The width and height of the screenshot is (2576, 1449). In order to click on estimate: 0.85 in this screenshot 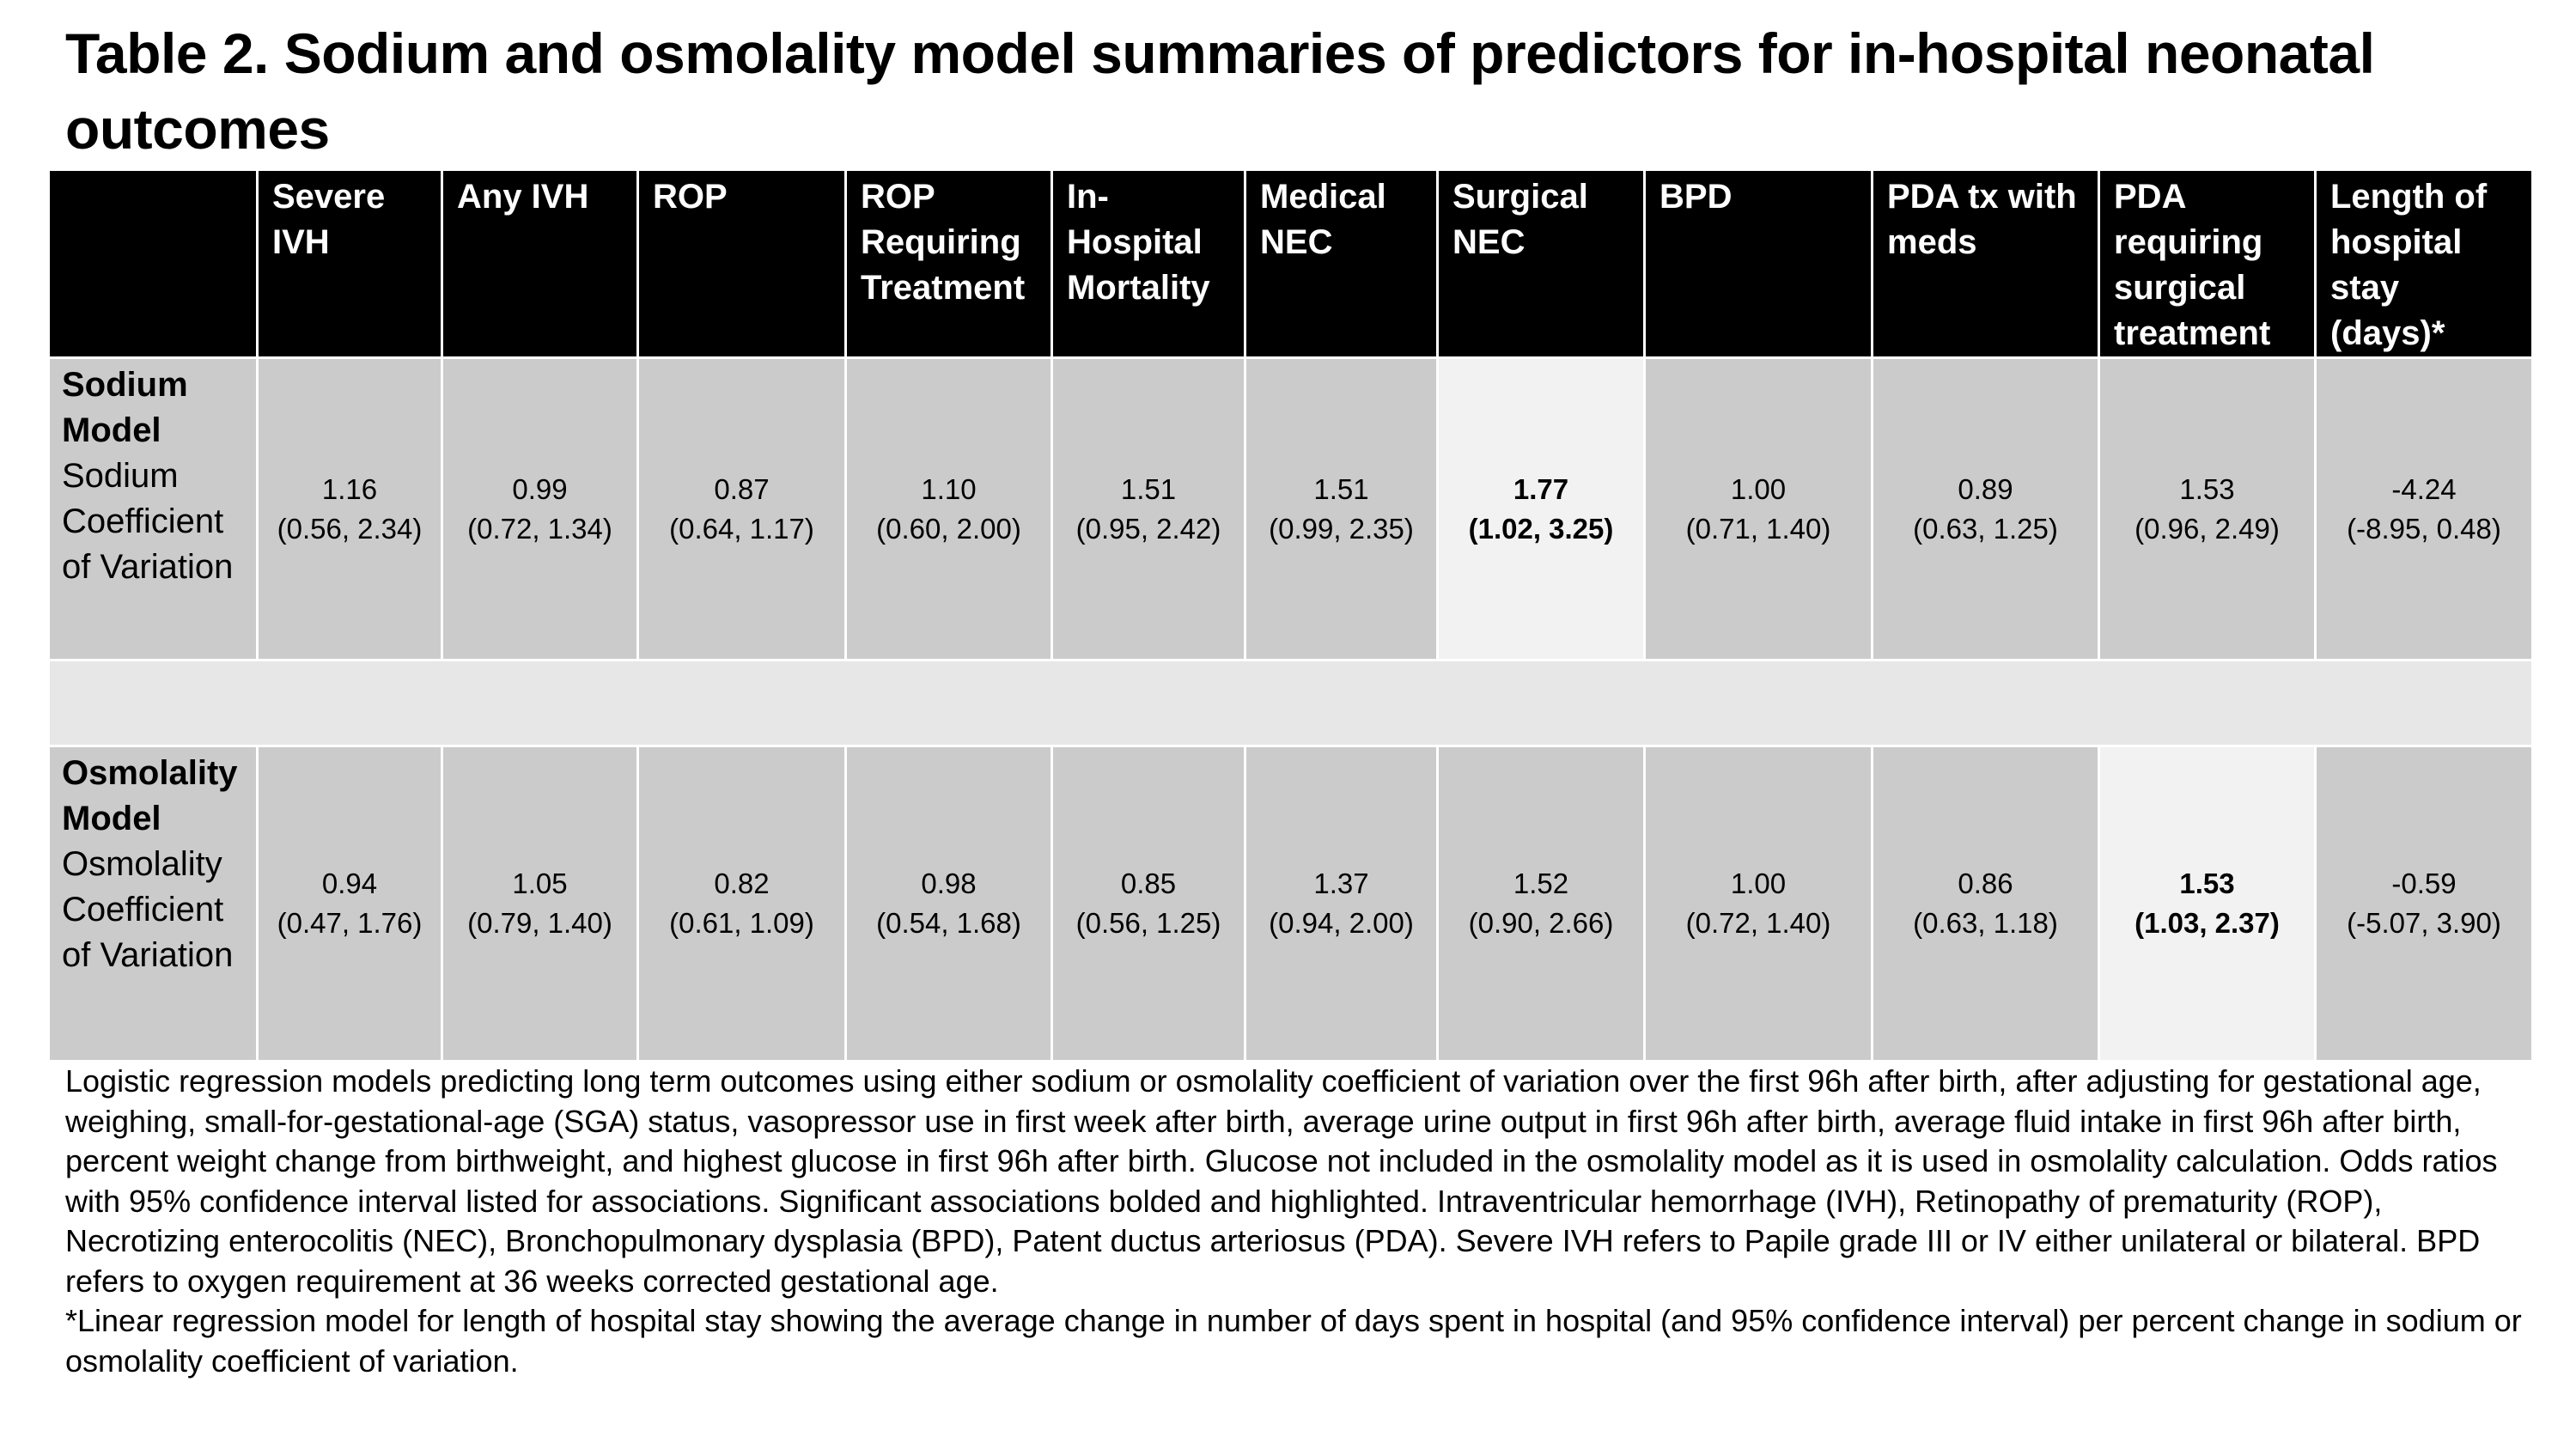, I will do `click(1148, 883)`.